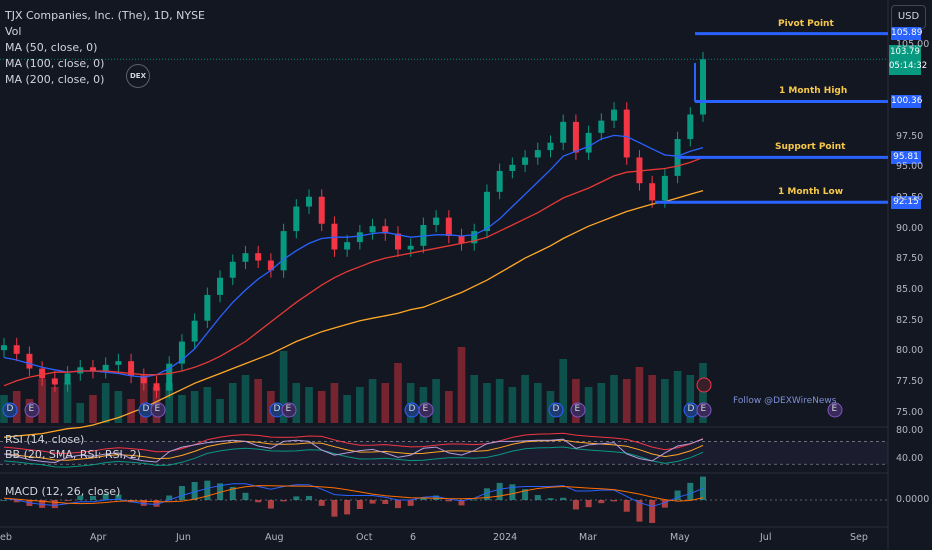 This screenshot has width=932, height=550. Describe the element at coordinates (704, 385) in the screenshot. I see `split-marker-icon` at that location.